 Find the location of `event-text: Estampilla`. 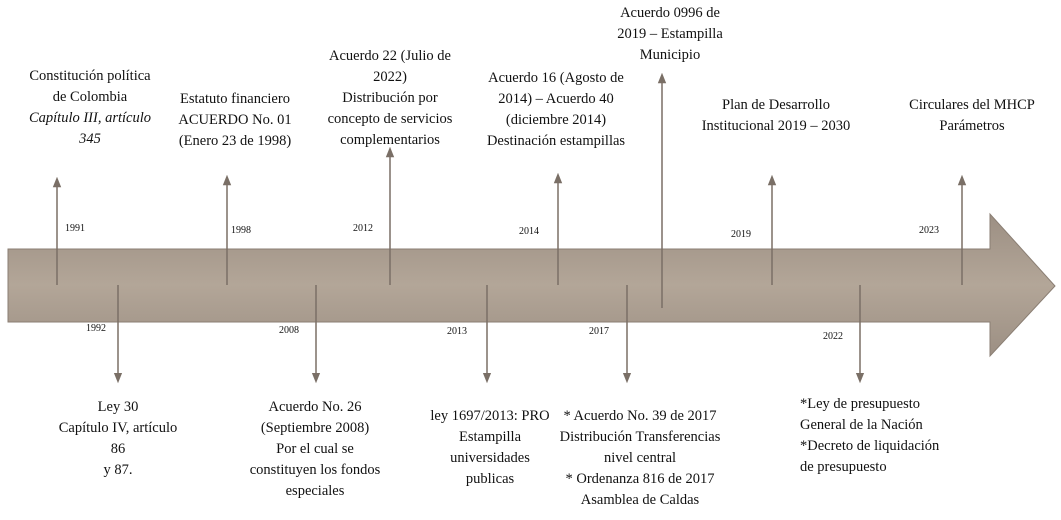

event-text: Estampilla is located at coordinates (490, 437).